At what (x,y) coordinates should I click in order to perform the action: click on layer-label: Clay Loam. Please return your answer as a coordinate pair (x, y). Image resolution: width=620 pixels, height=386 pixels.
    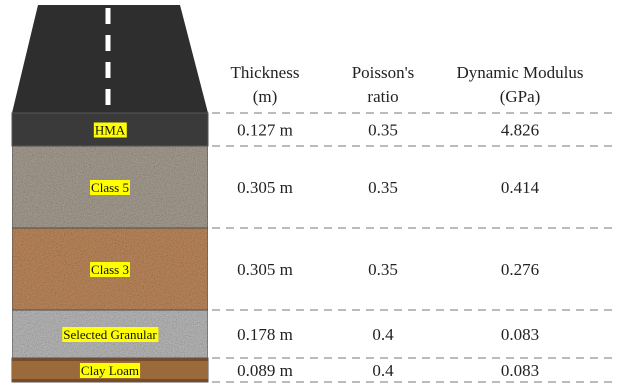
    Looking at the image, I should click on (110, 370).